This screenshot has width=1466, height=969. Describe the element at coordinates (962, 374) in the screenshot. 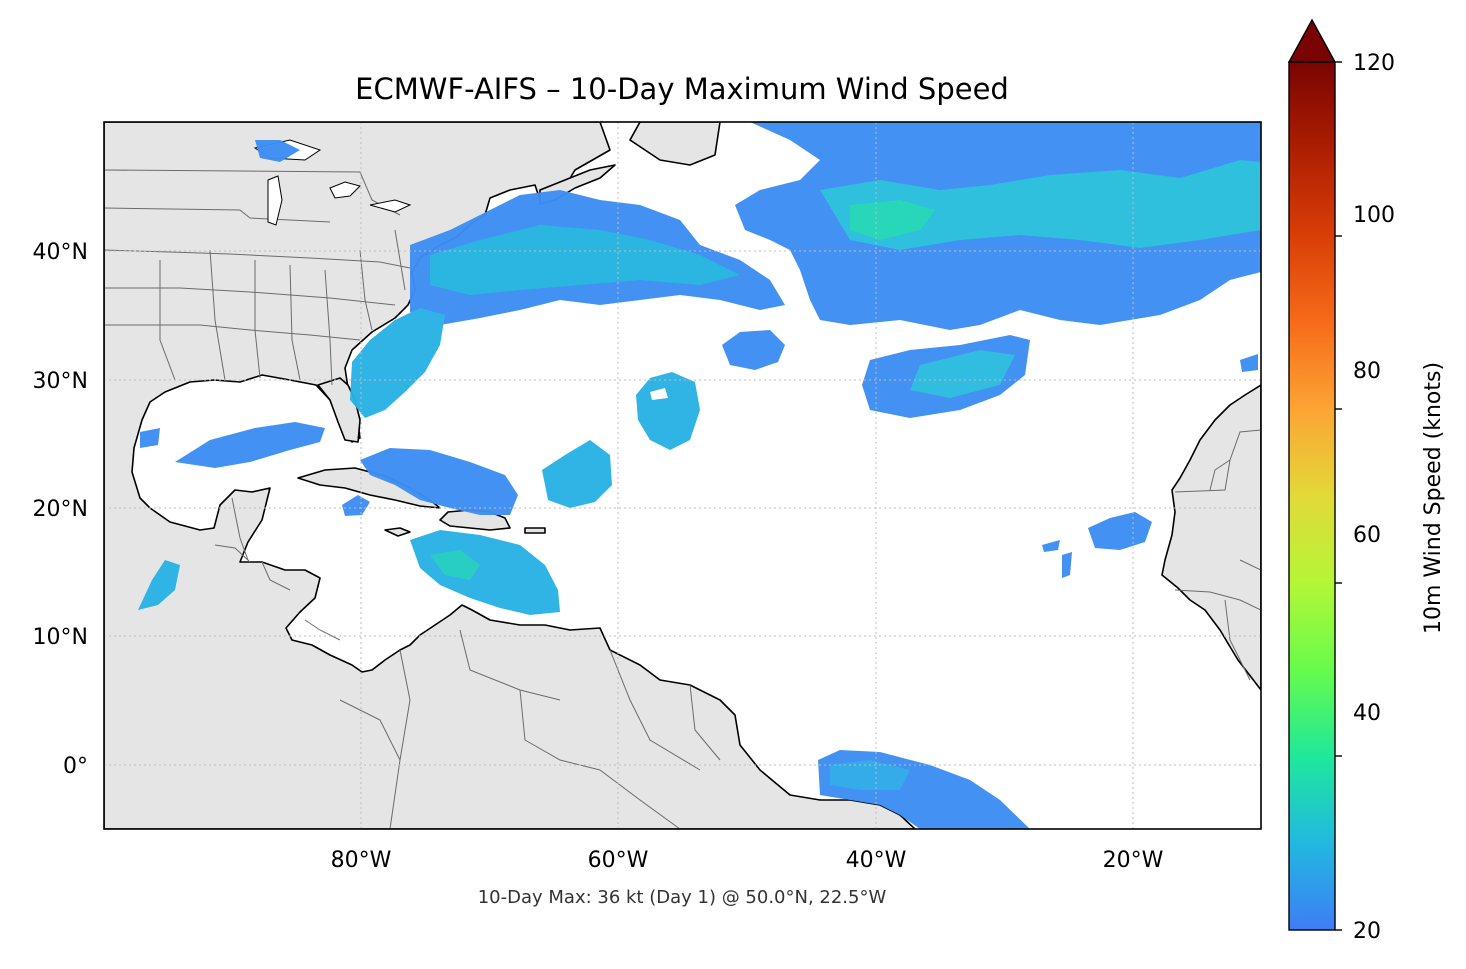

I see `swath-mid-atlantic-azores-core` at that location.